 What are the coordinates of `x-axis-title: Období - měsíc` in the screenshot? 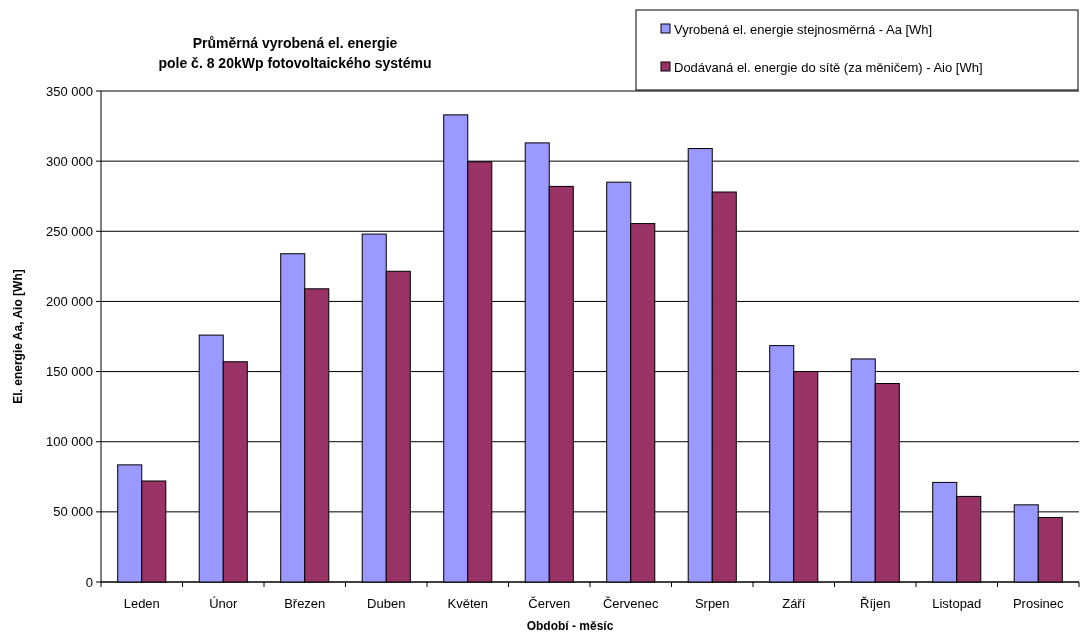 It's located at (570, 626).